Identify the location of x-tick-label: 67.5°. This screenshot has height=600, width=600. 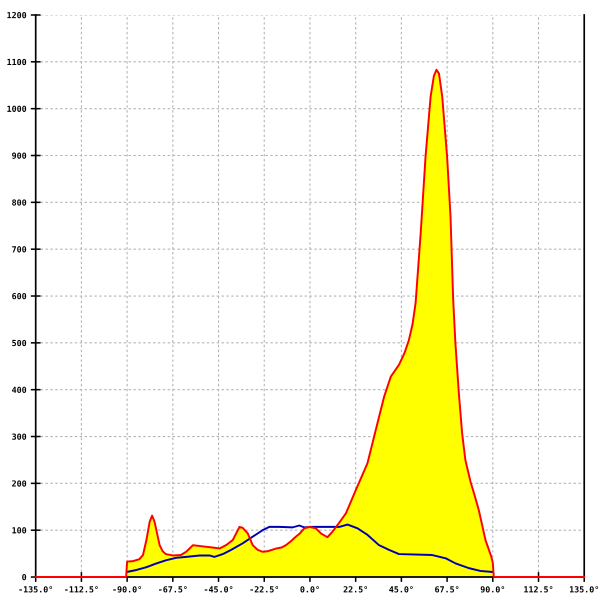
(446, 589).